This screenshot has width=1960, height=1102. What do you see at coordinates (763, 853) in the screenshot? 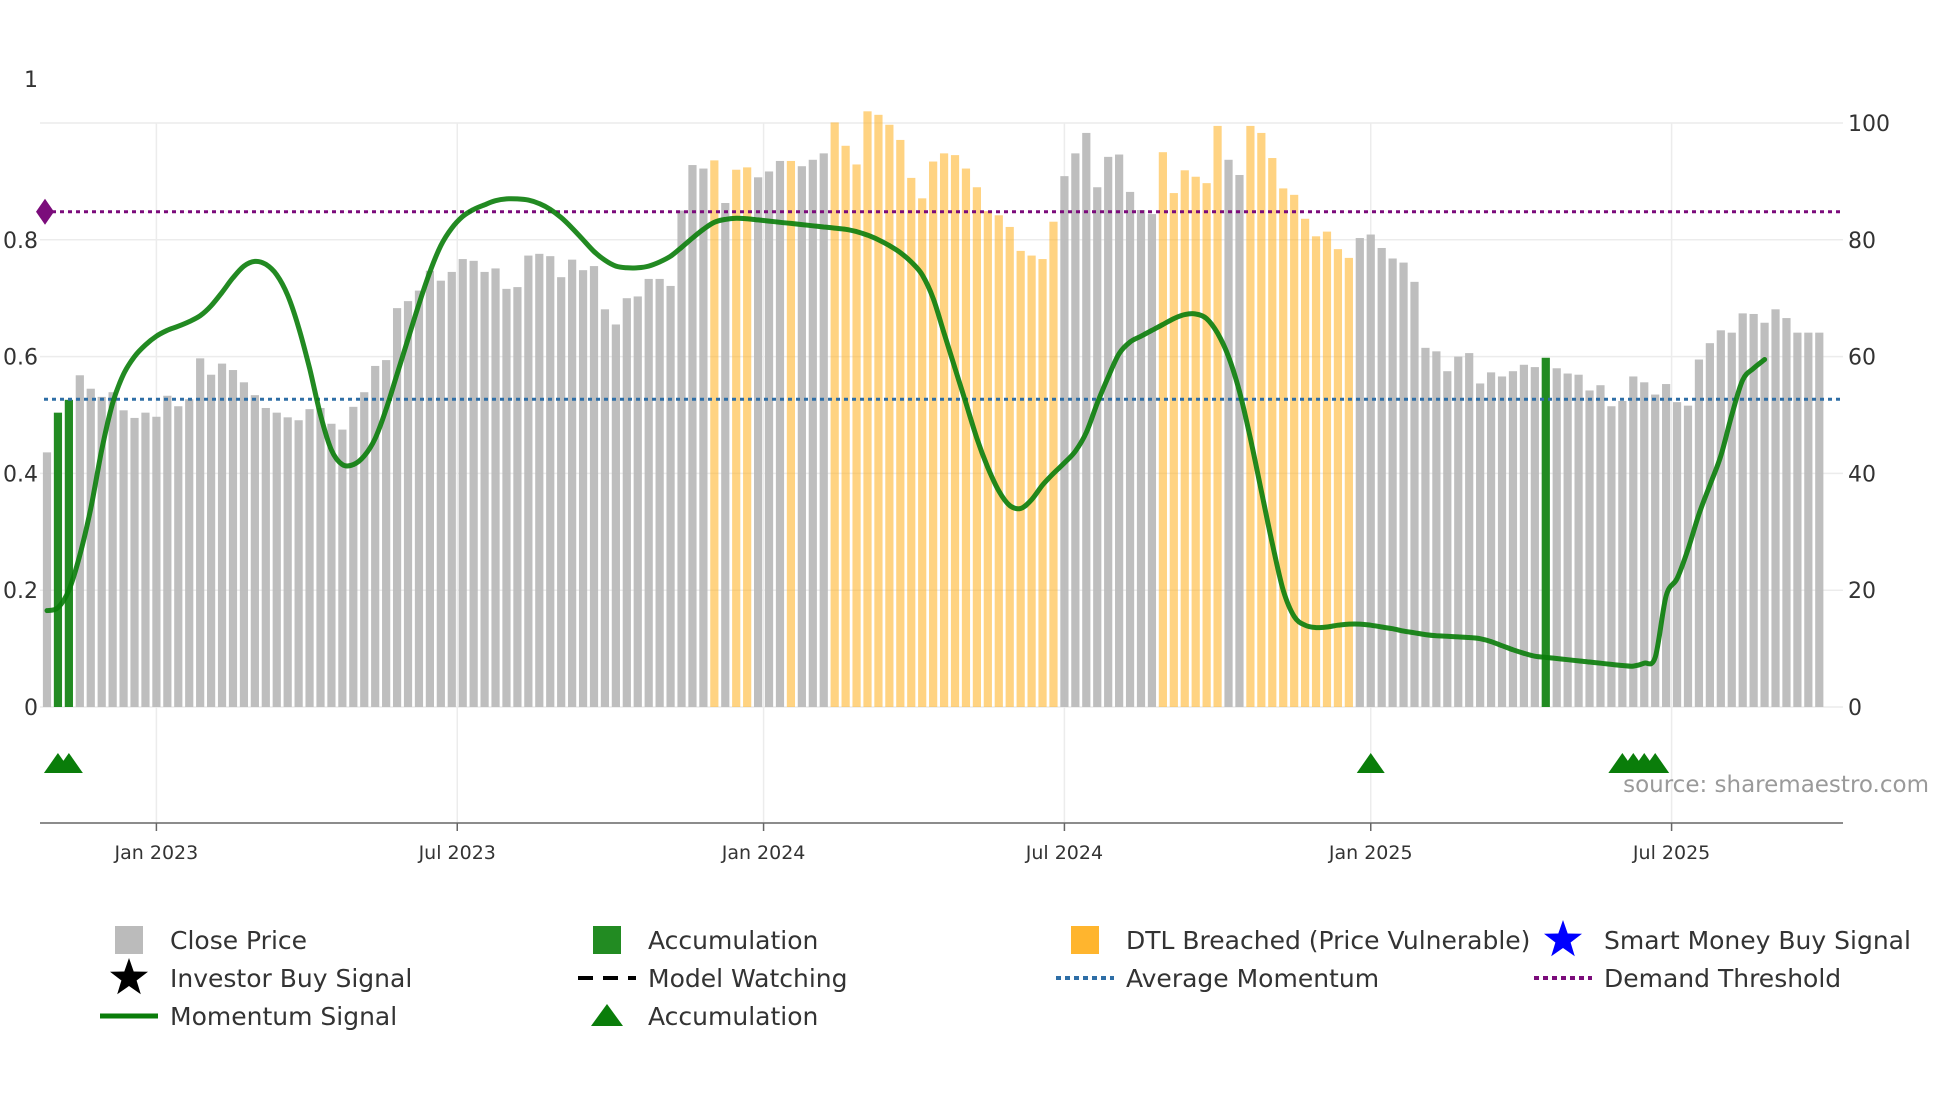
I see `x-axis-tick-label: Jan 2024` at bounding box center [763, 853].